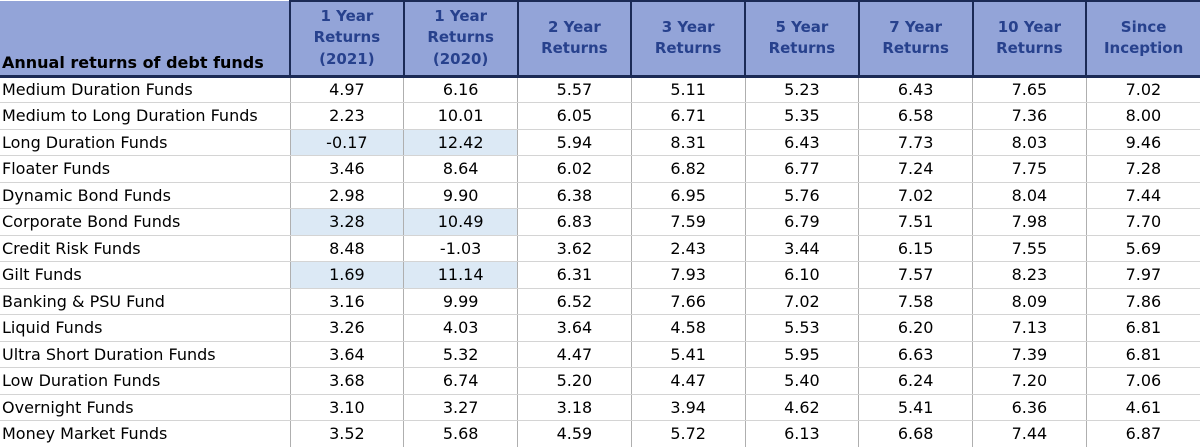 The image size is (1200, 447). I want to click on return-value: 7.66, so click(687, 301).